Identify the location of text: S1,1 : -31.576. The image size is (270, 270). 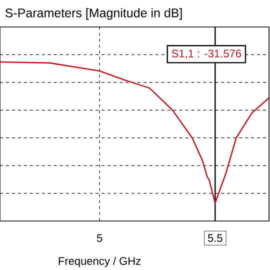
(206, 54).